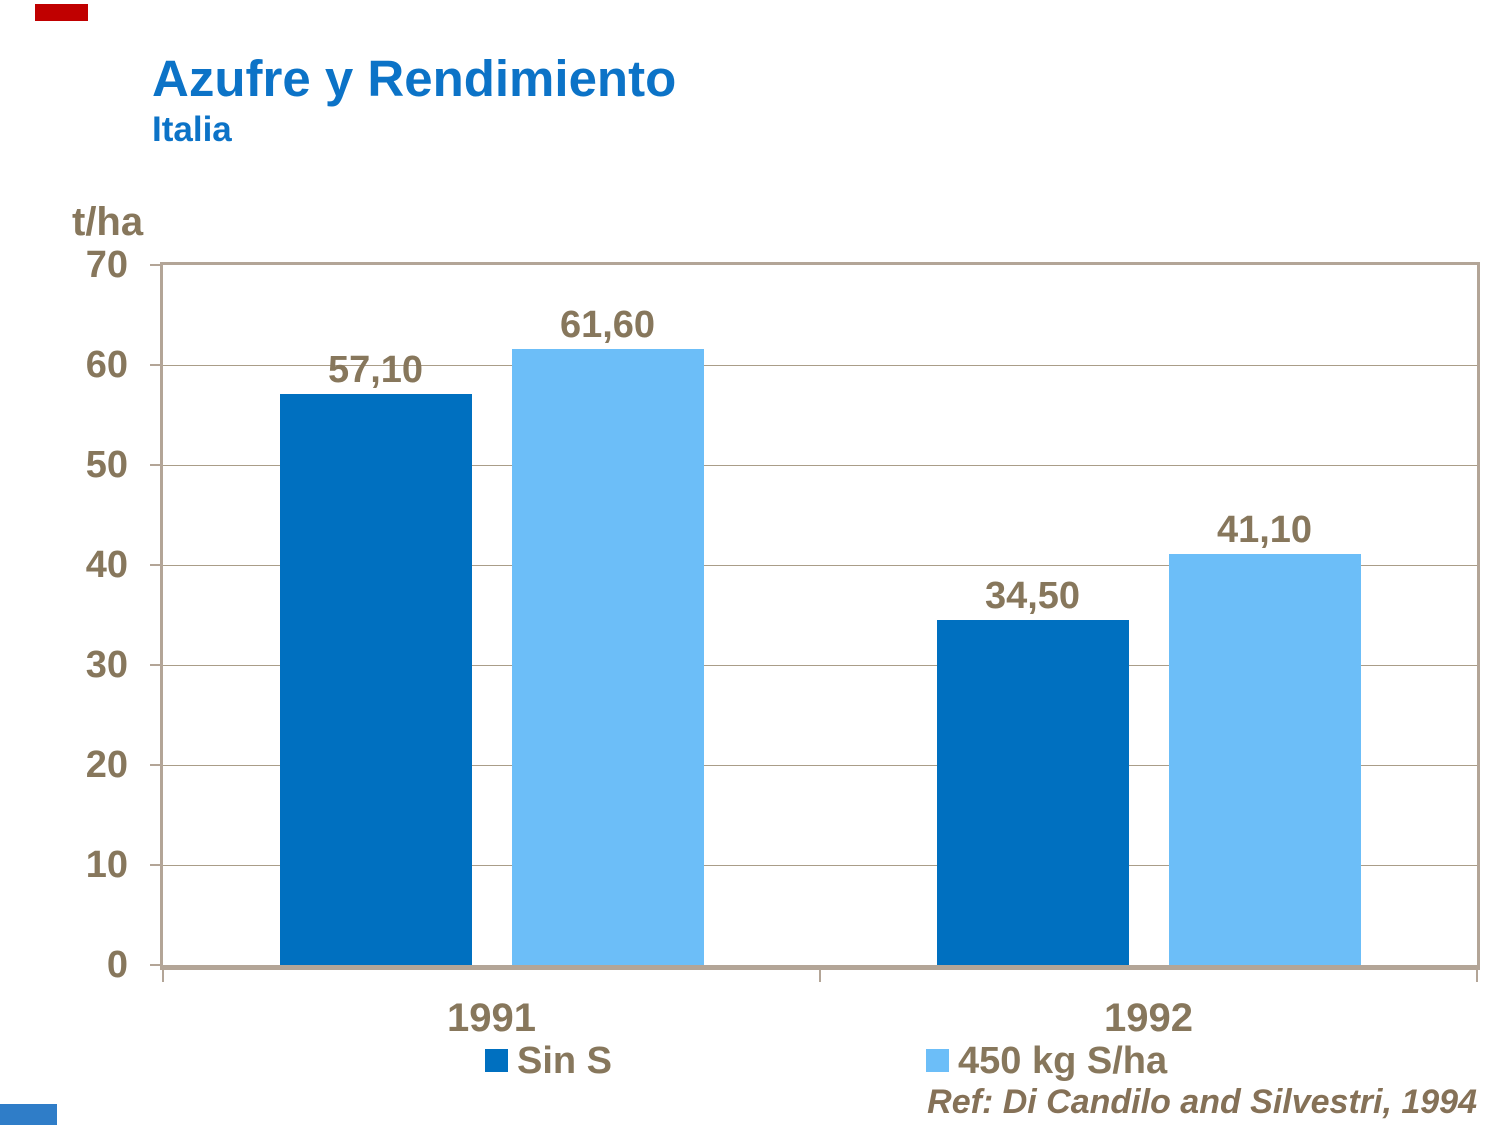 The width and height of the screenshot is (1500, 1125). I want to click on bar-value-label: 41,10, so click(1264, 530).